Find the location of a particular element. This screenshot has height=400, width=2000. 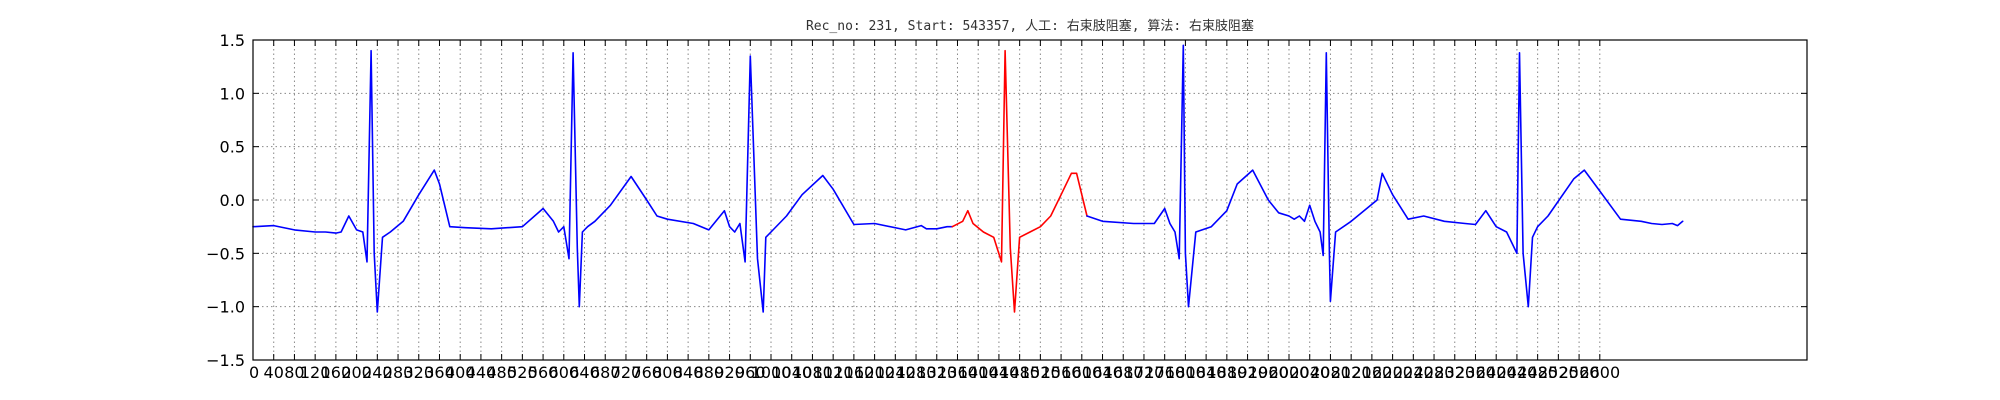

y-tick-label: 1.0 is located at coordinates (232, 93).